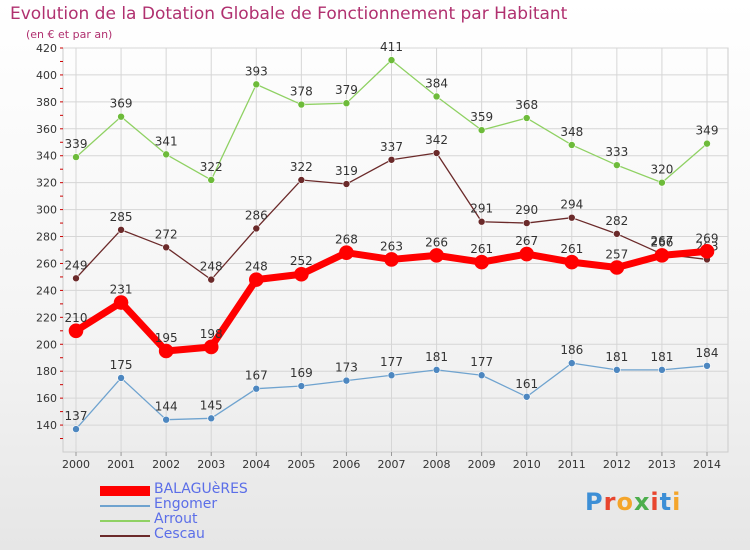  I want to click on data-label-engomer: 186, so click(571, 350).